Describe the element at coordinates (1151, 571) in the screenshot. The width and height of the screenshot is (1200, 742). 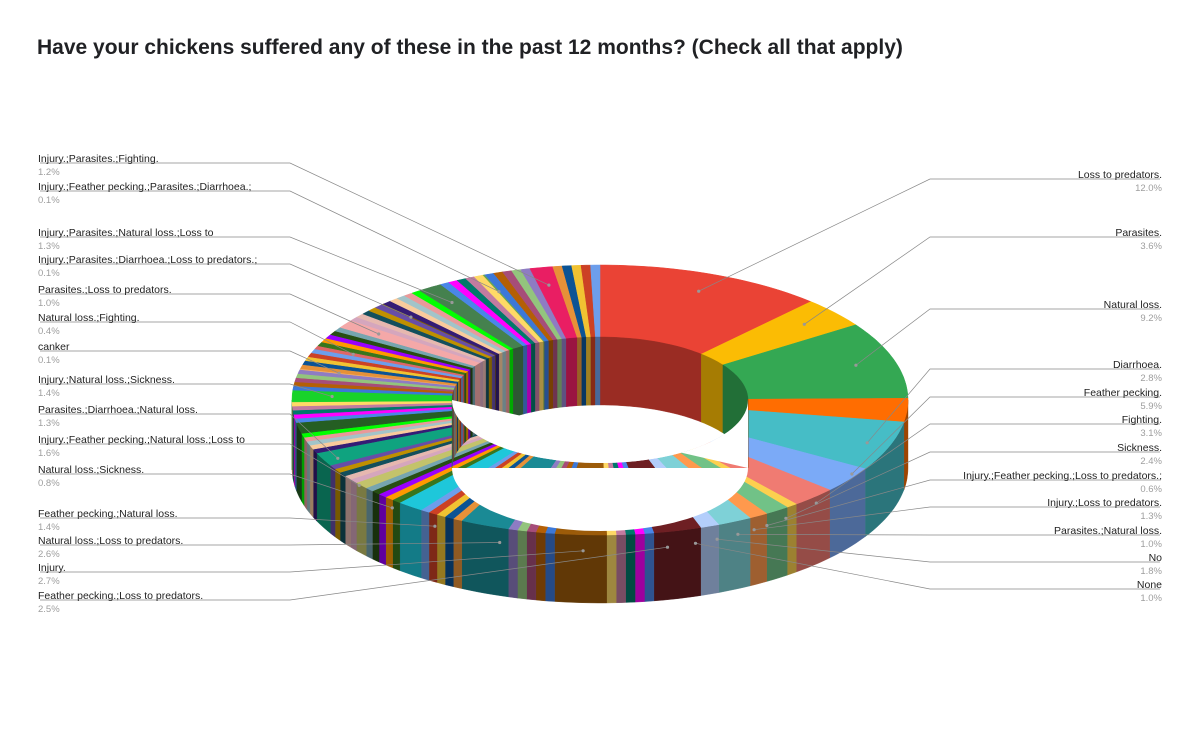
I see `legend-percent: 1.8%` at that location.